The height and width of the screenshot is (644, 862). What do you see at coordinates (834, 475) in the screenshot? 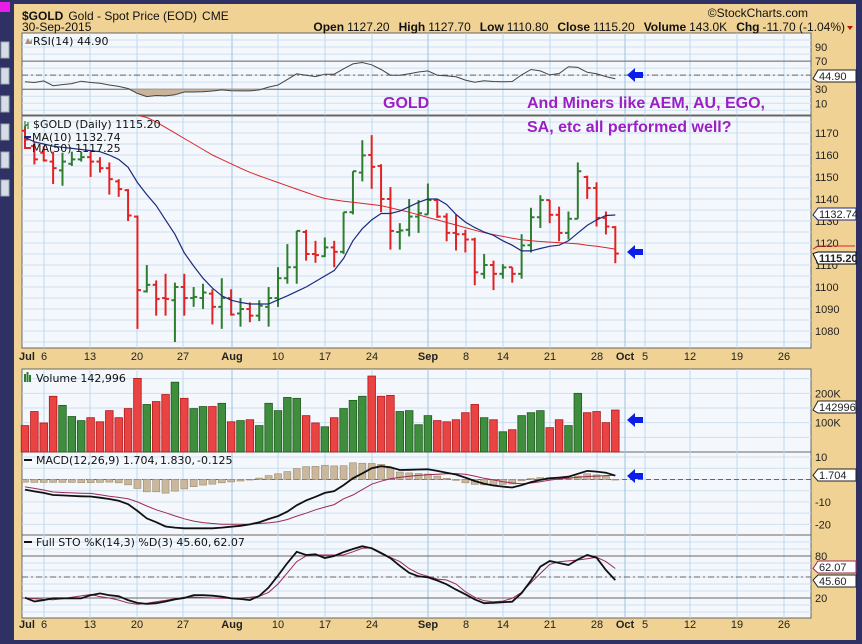
I see `macd-value-tag-box` at bounding box center [834, 475].